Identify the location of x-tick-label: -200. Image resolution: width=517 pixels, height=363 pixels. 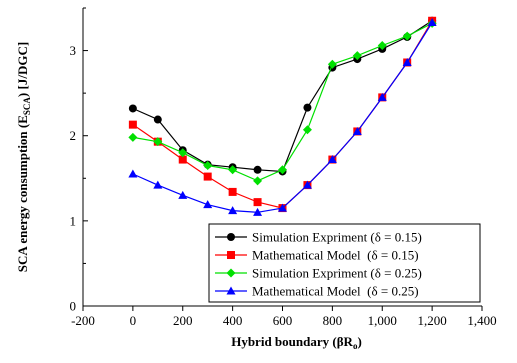
(83, 320).